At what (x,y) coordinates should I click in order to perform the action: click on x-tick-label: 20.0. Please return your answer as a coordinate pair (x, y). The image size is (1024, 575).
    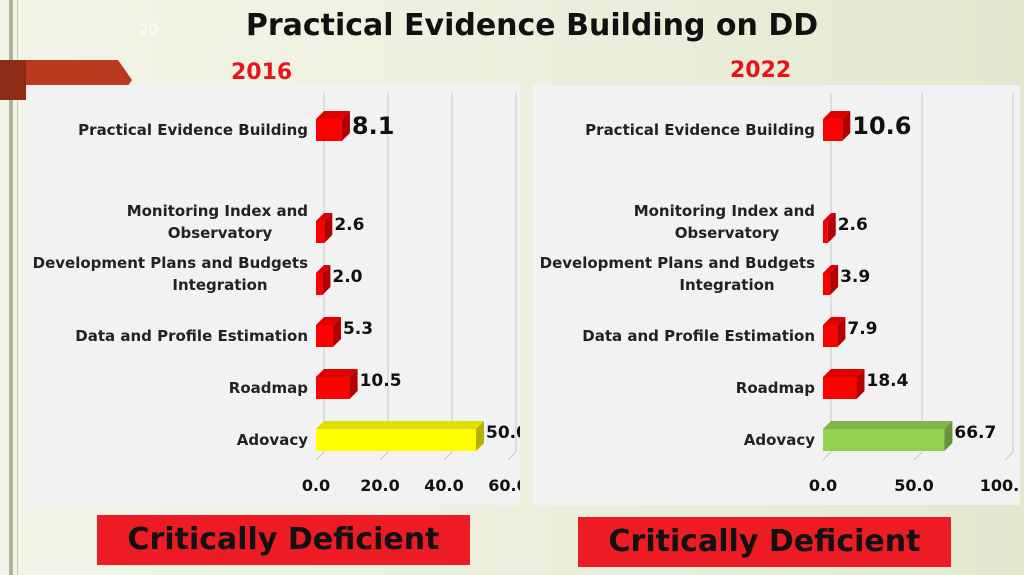
    Looking at the image, I should click on (379, 485).